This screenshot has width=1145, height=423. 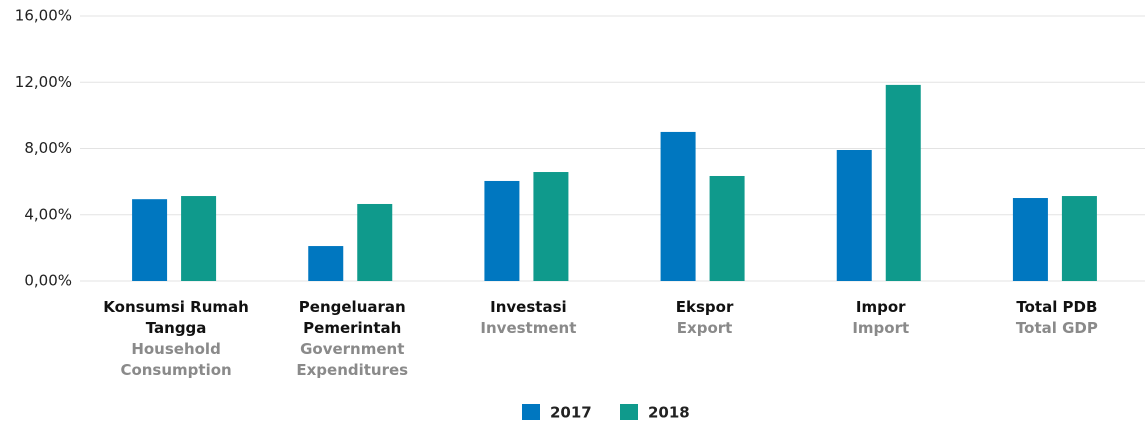 I want to click on y-tick-label: 12,00%, so click(x=43, y=82).